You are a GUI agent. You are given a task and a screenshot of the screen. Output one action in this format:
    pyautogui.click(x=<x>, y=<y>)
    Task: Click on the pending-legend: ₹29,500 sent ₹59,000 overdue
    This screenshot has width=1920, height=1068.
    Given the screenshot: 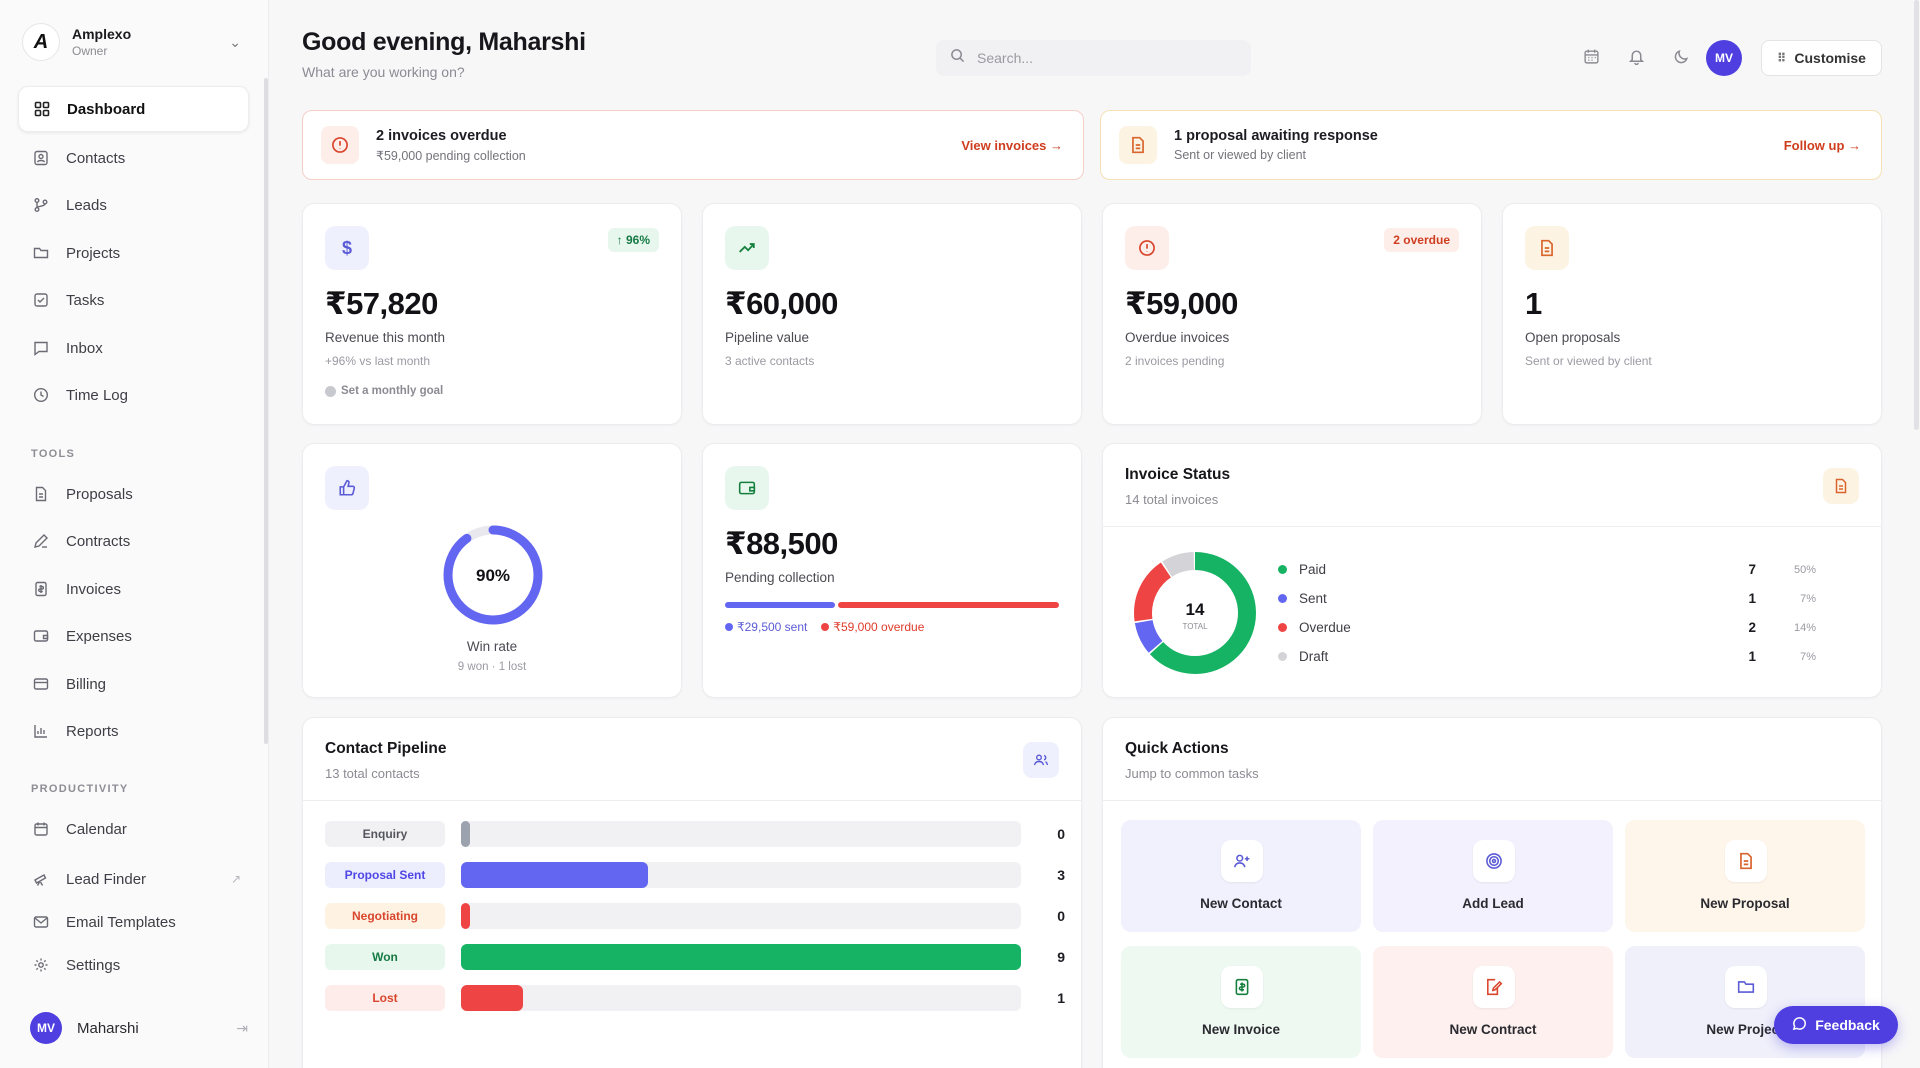 What is the action you would take?
    pyautogui.click(x=824, y=627)
    